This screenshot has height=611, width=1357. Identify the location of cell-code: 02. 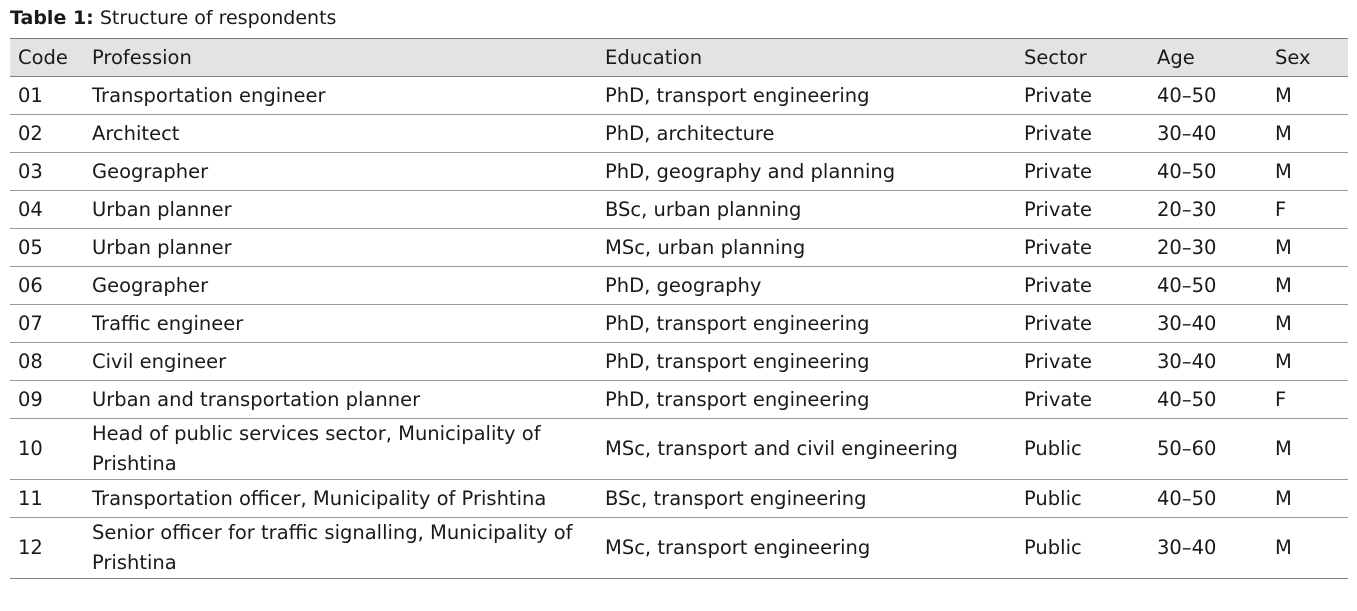
(47, 133).